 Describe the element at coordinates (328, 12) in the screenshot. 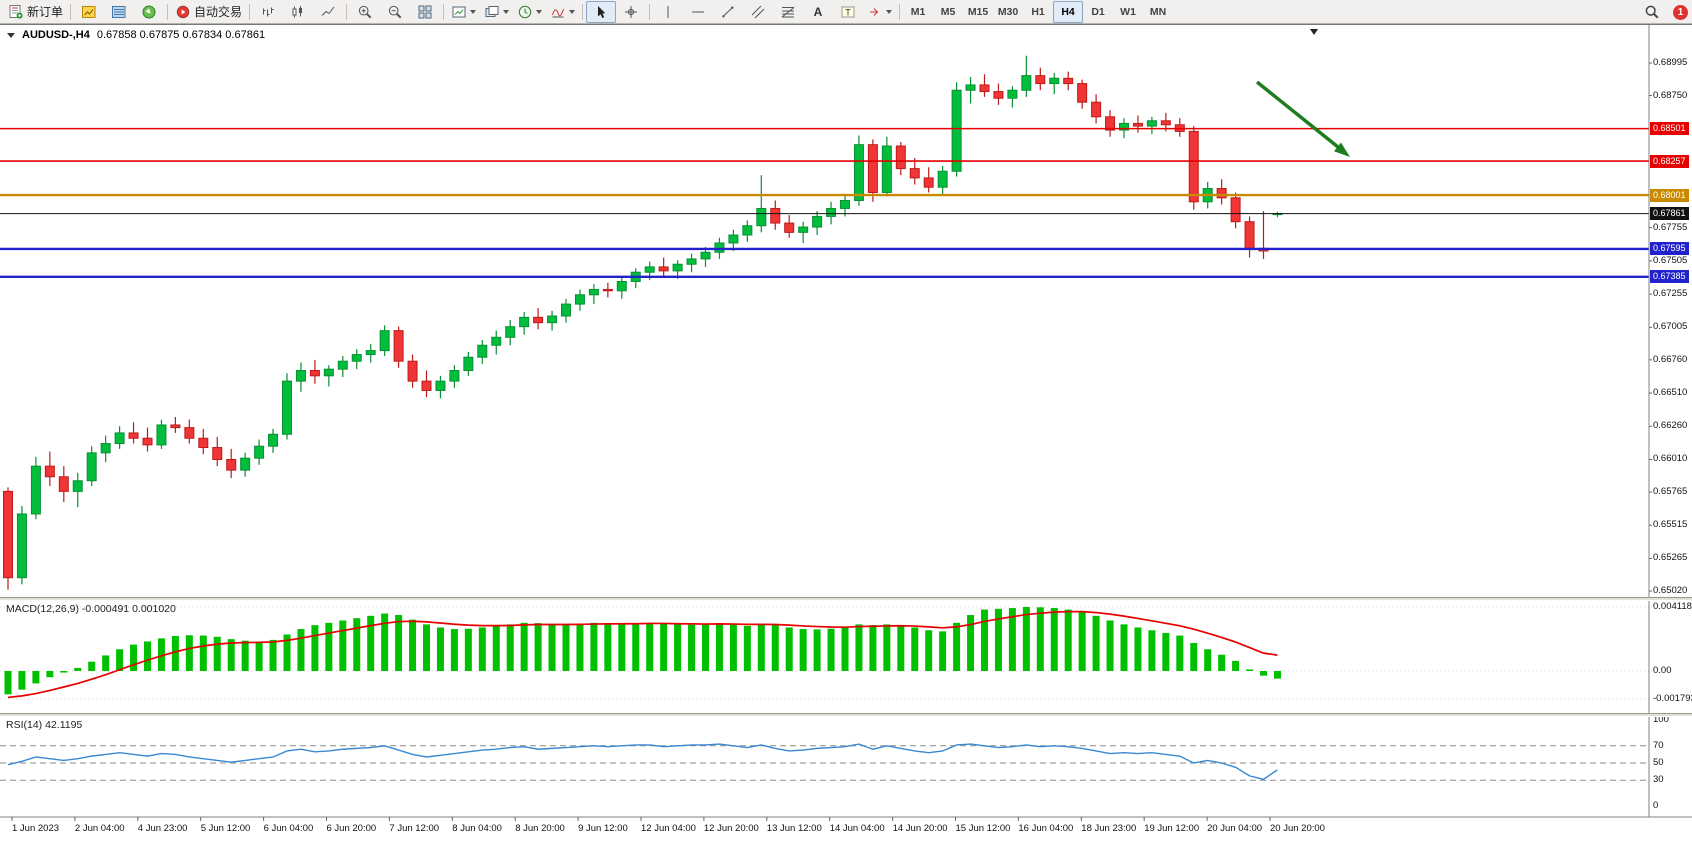

I see `line-chart-button` at that location.